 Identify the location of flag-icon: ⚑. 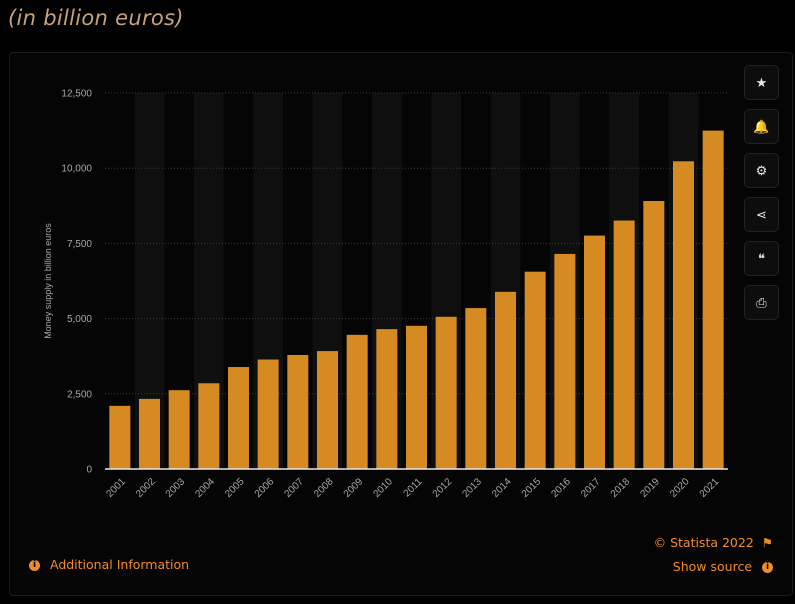
(767, 542).